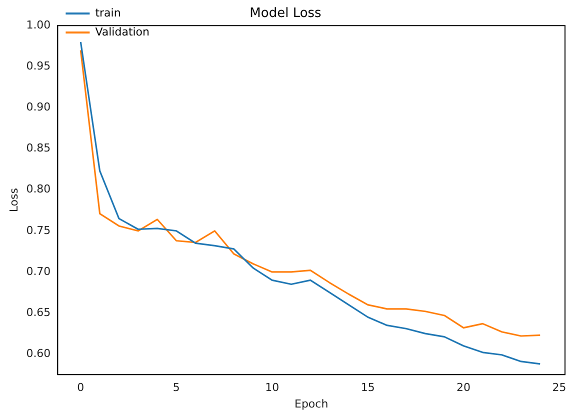 Image resolution: width=573 pixels, height=413 pixels. Describe the element at coordinates (559, 387) in the screenshot. I see `x-tick-label: 25` at that location.